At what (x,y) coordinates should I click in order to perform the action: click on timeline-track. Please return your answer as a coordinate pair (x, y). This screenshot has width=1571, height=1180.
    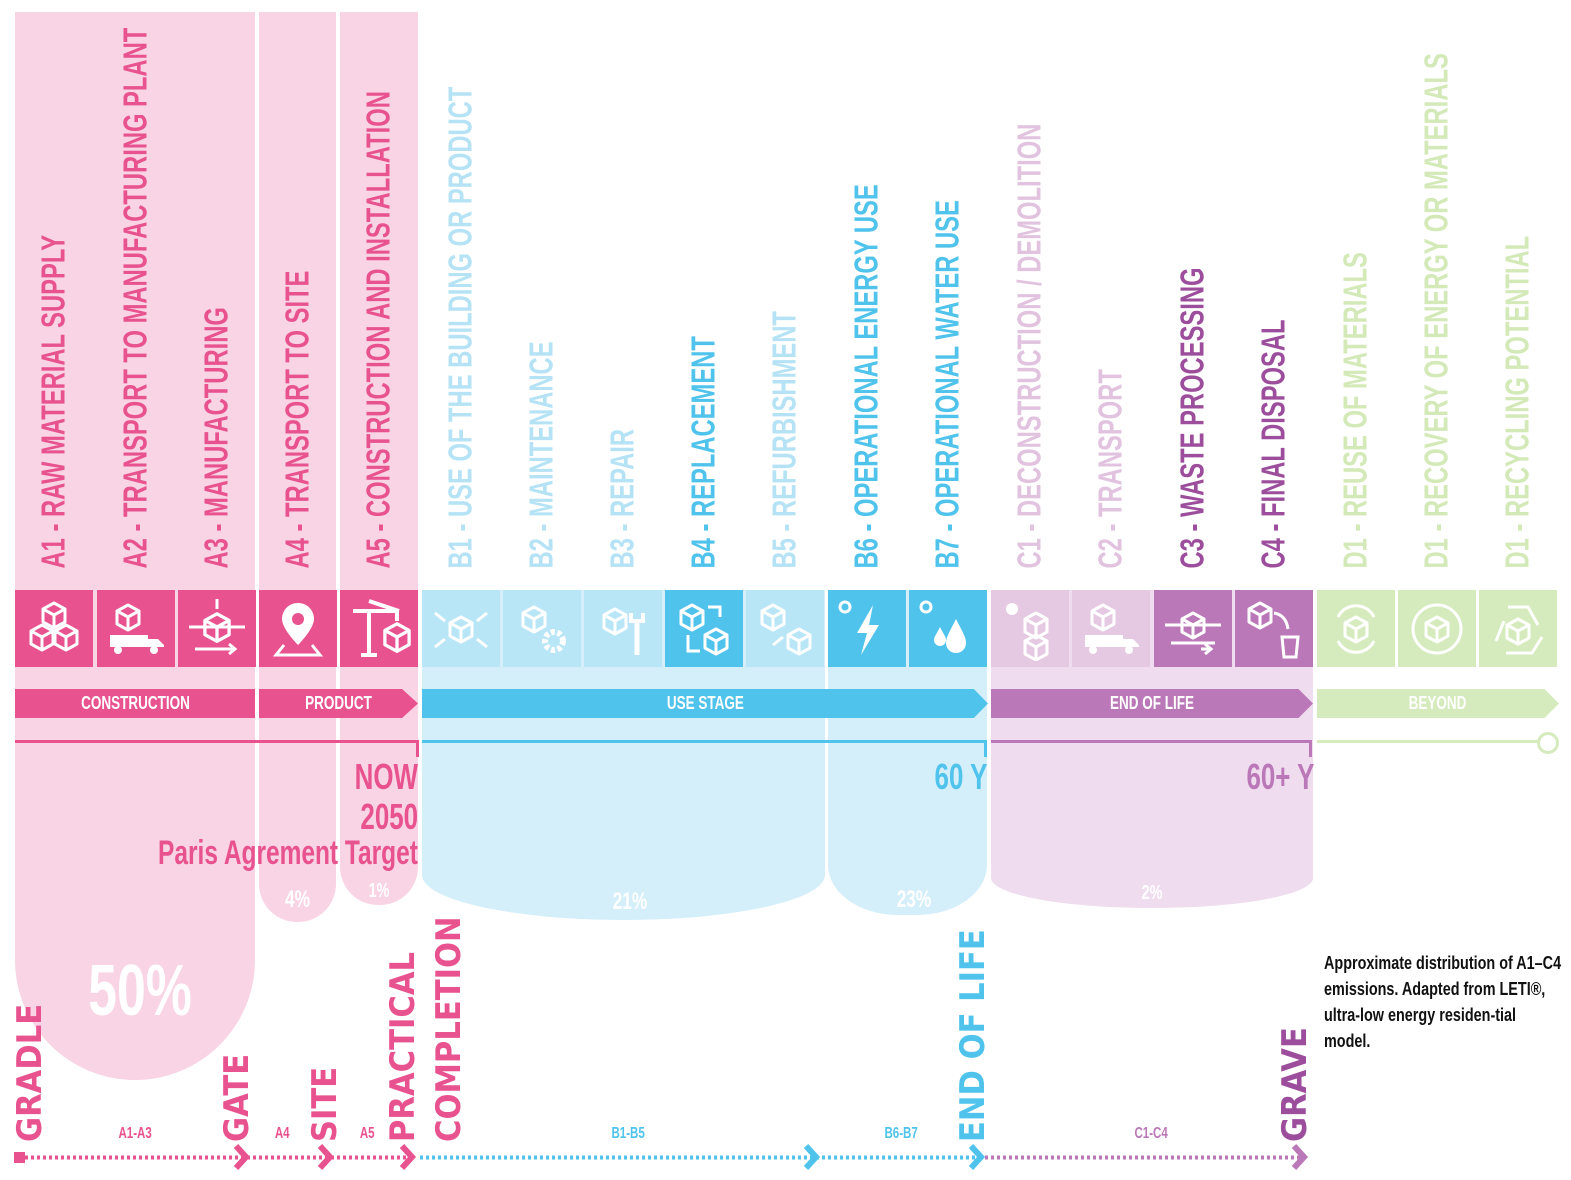
    Looking at the image, I should click on (661, 1157).